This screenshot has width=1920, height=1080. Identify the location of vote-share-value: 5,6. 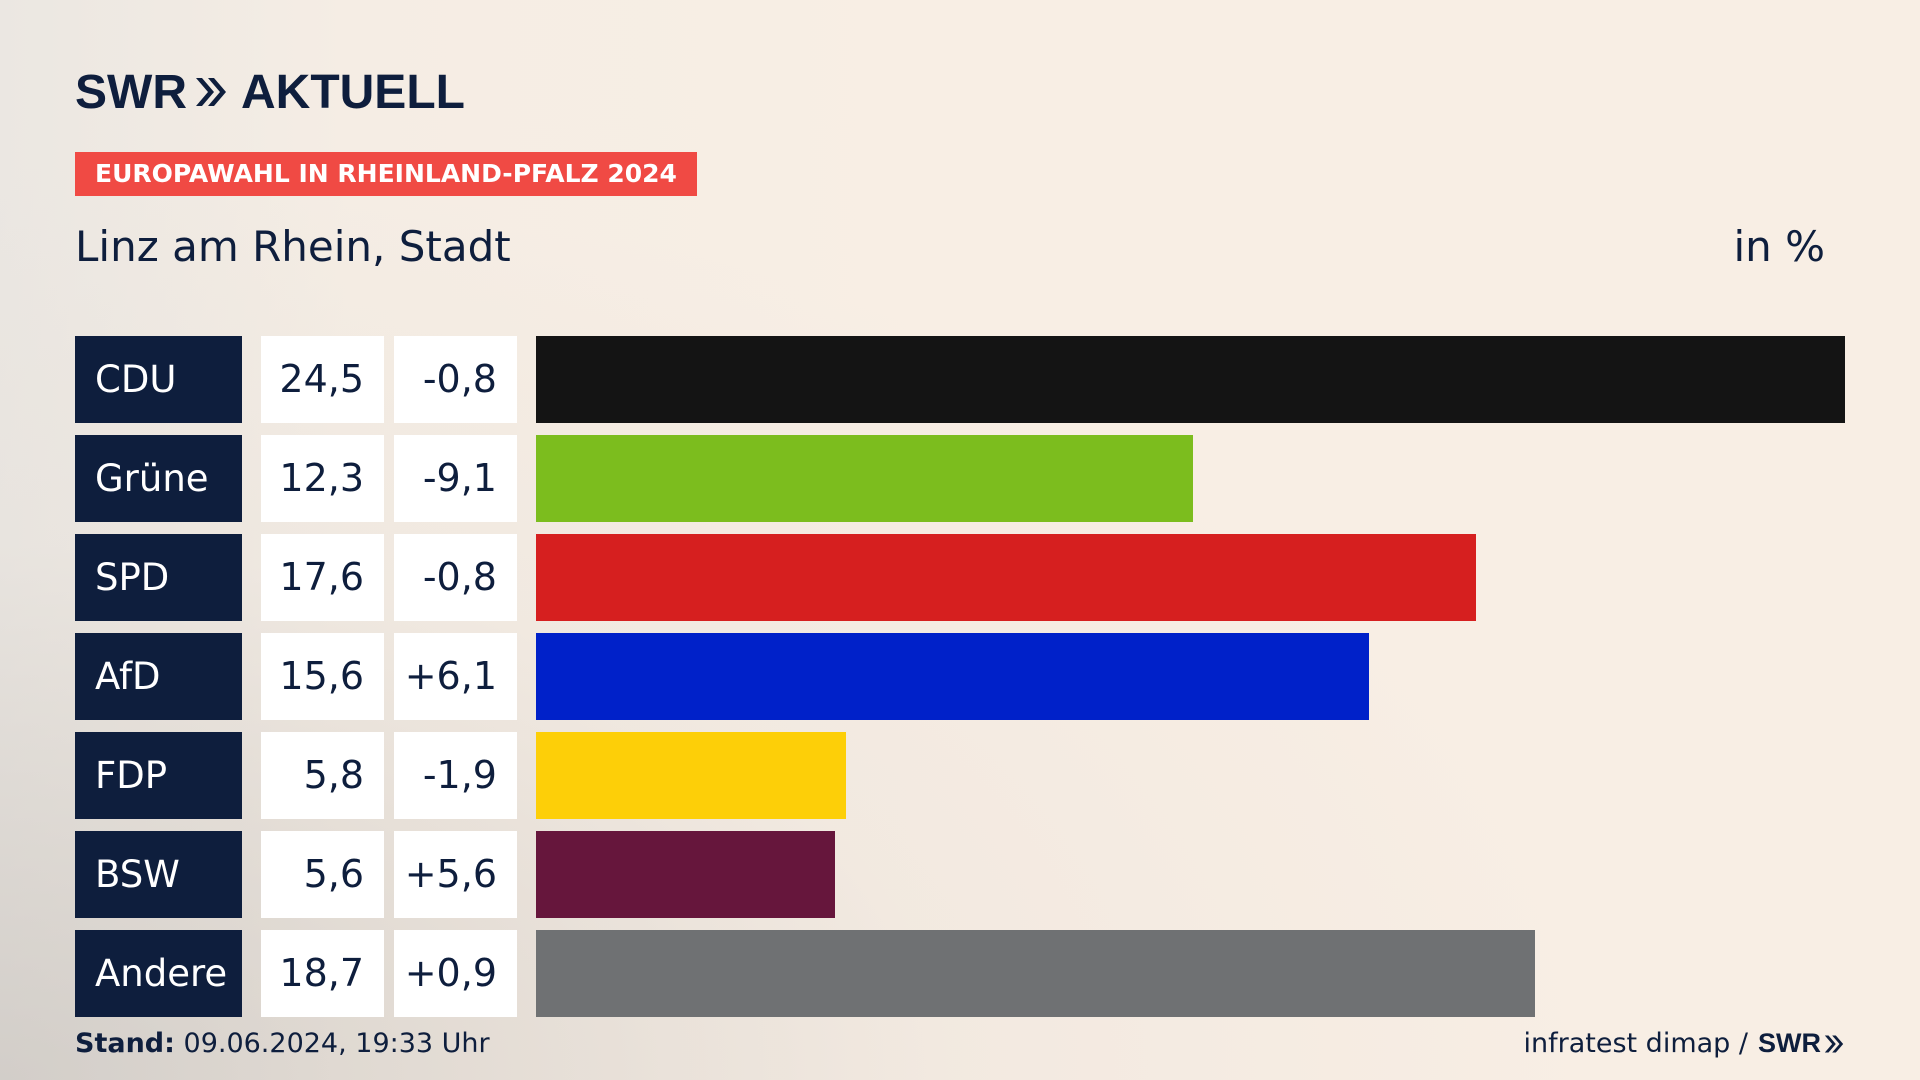
(322, 874).